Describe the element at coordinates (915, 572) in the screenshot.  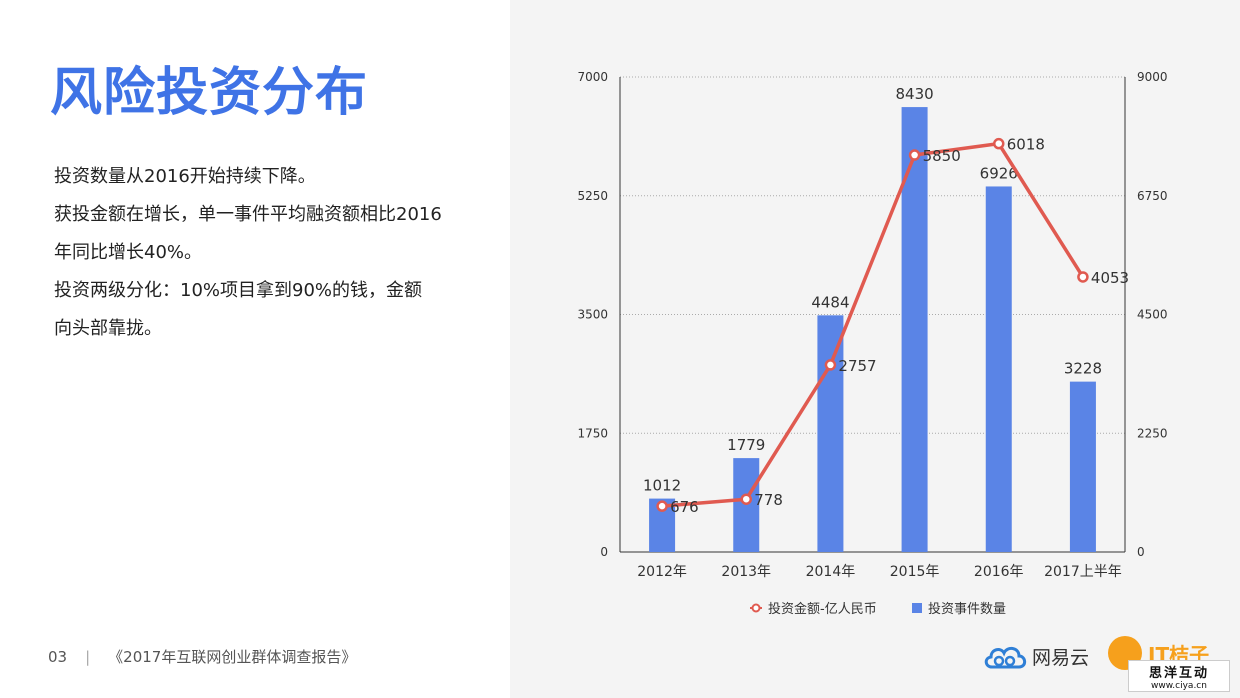
I see `x-tick-label: 2015年` at that location.